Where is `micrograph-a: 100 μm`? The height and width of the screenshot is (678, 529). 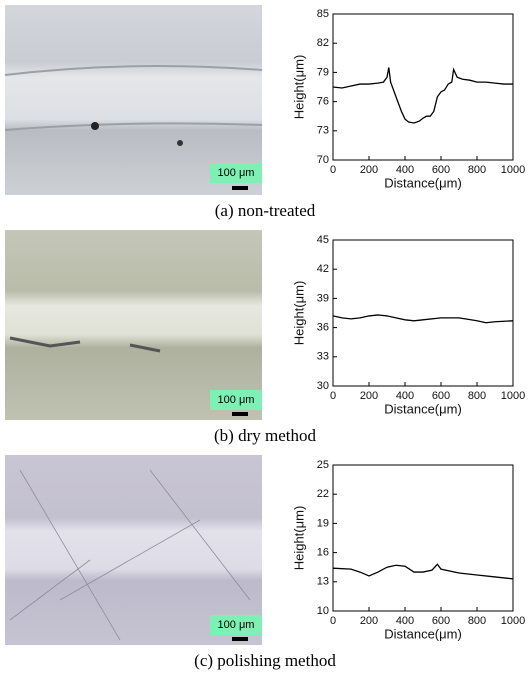
micrograph-a: 100 μm is located at coordinates (133, 100).